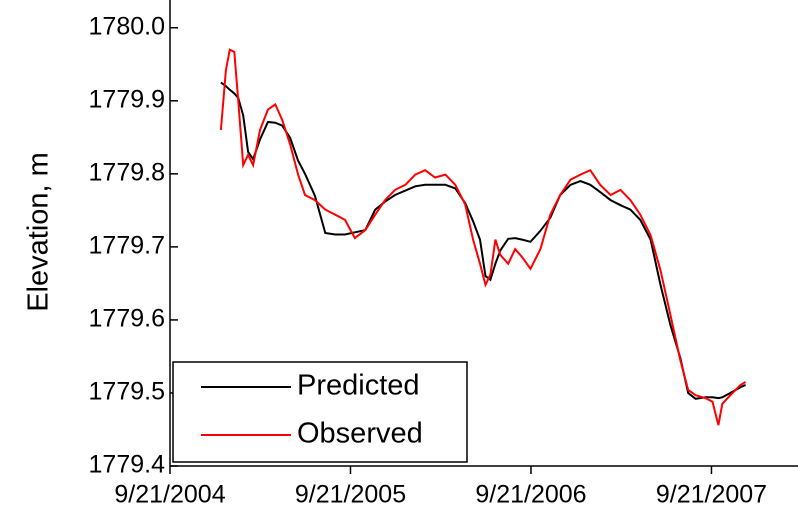 Image resolution: width=798 pixels, height=512 pixels. Describe the element at coordinates (127, 99) in the screenshot. I see `y-tick-label: 1779.9` at that location.